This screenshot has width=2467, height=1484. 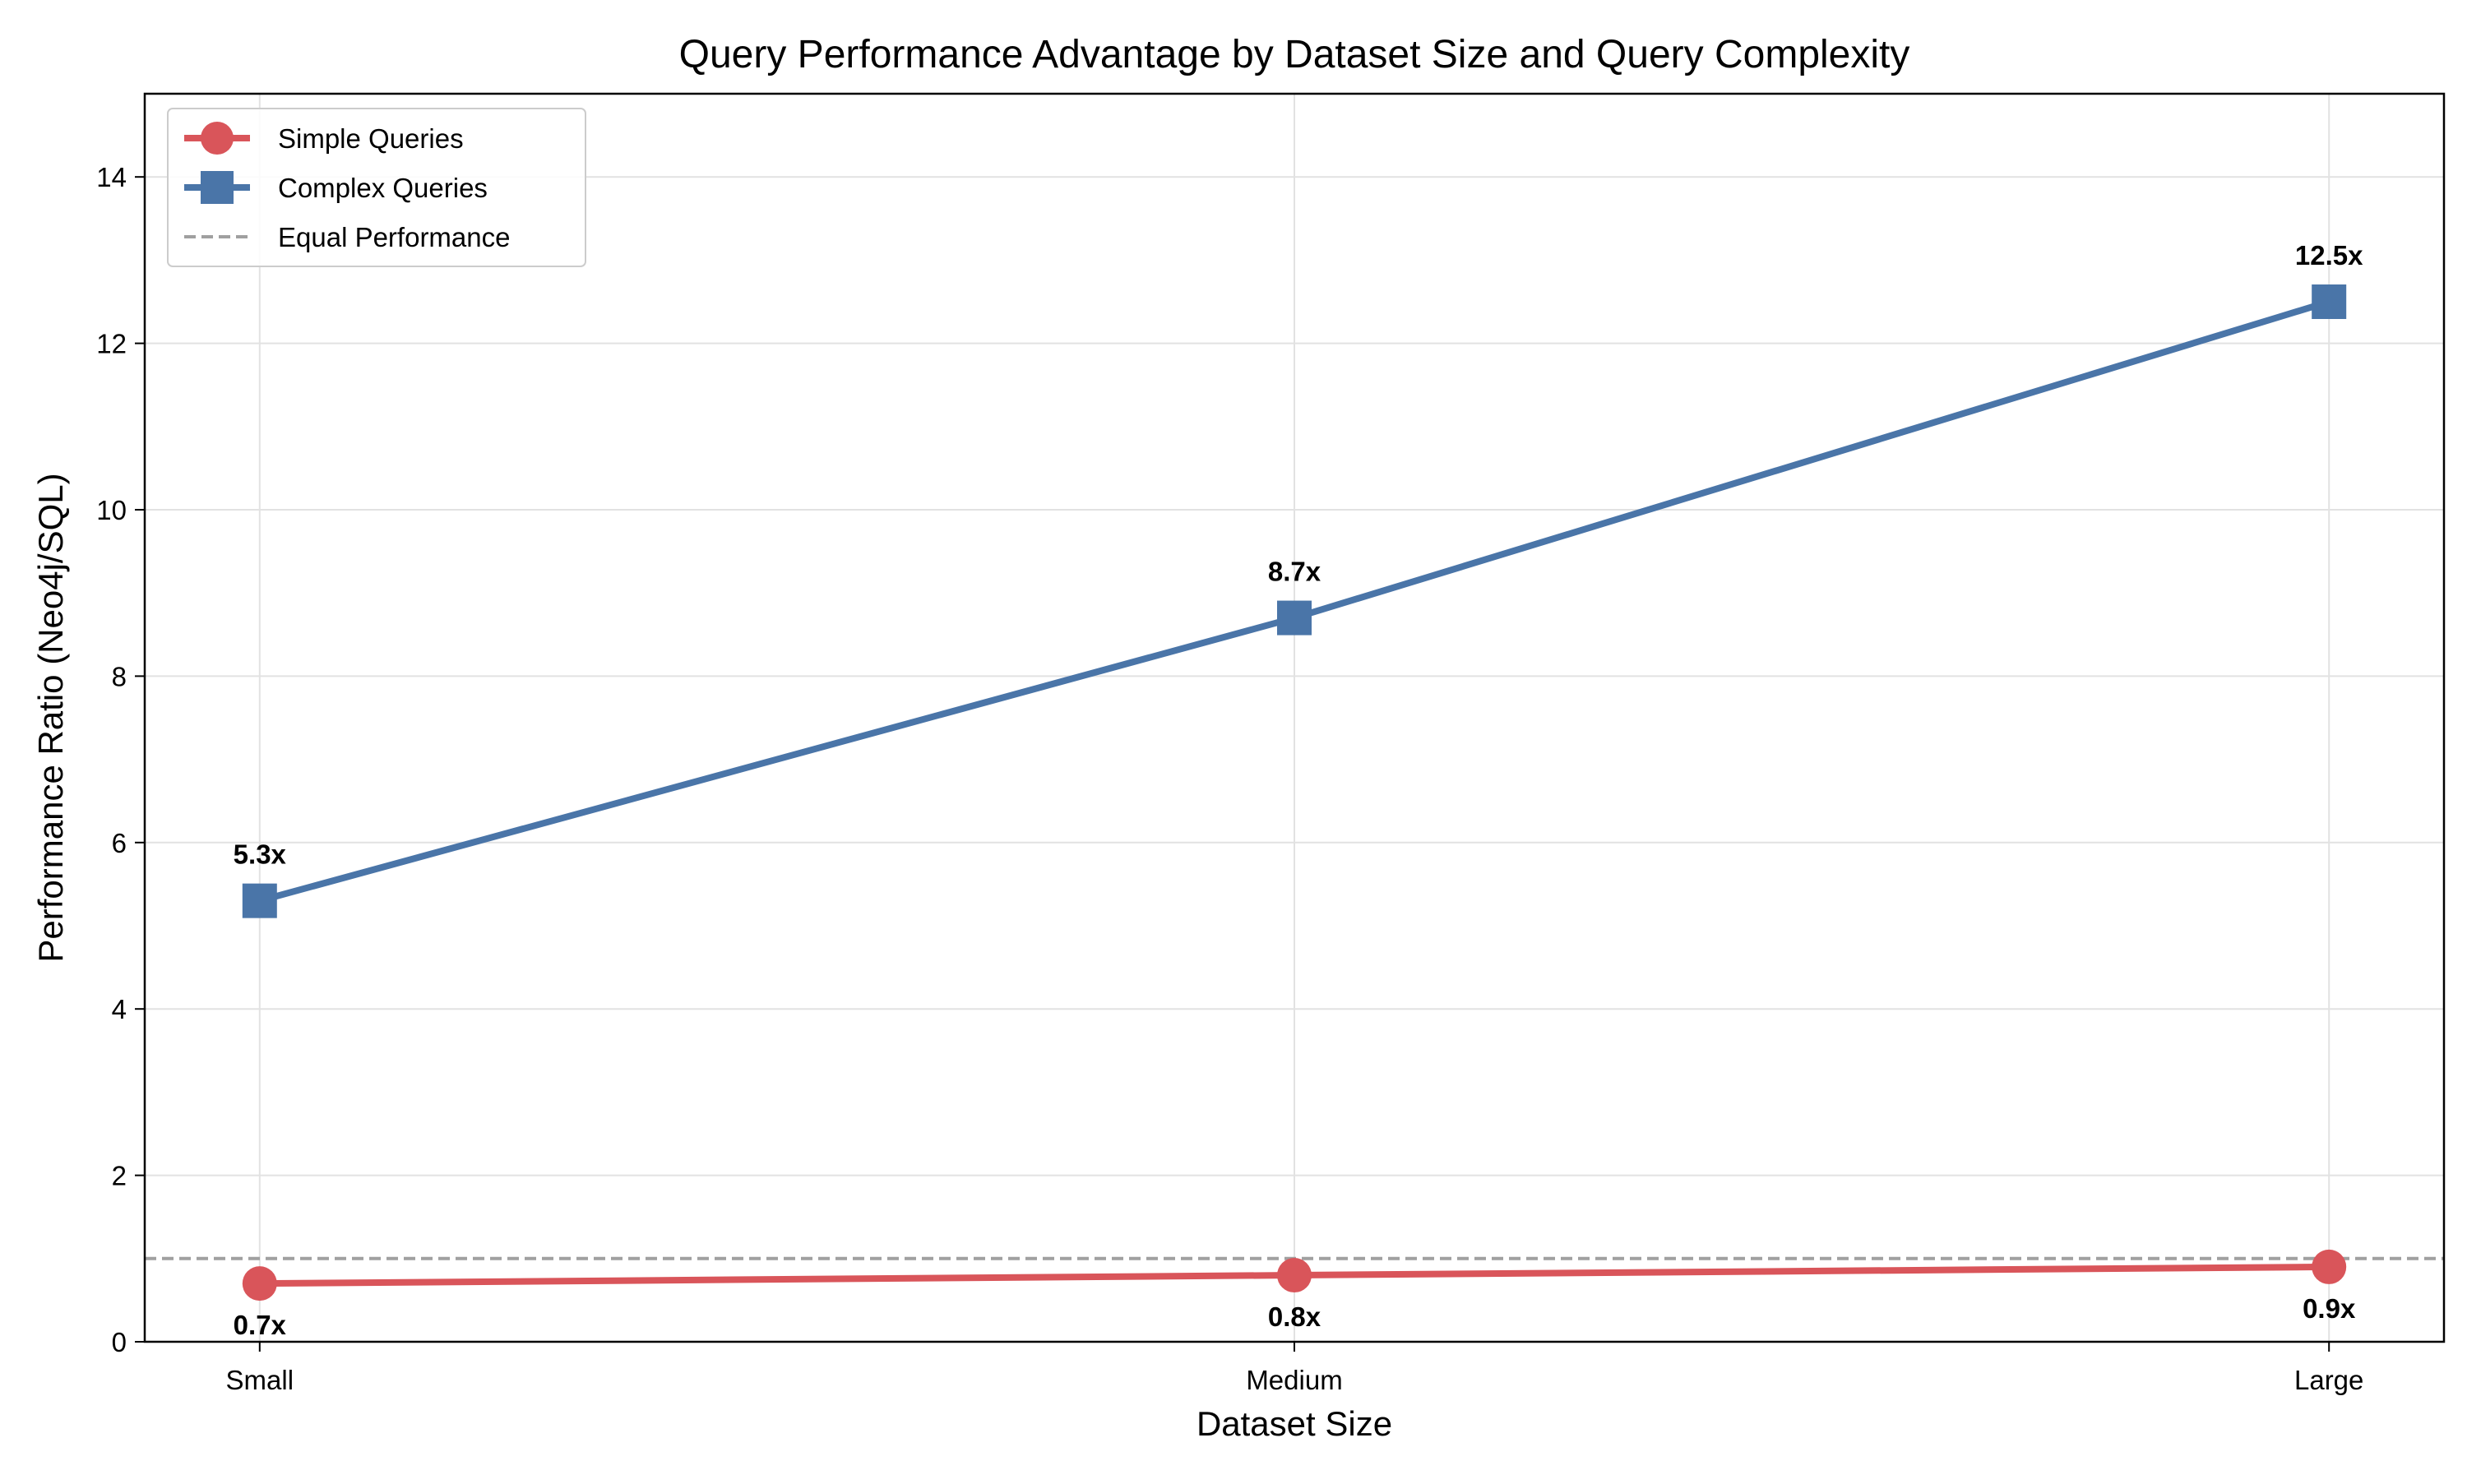 I want to click on simple-queries-data-label: 0.7x, so click(x=260, y=1325).